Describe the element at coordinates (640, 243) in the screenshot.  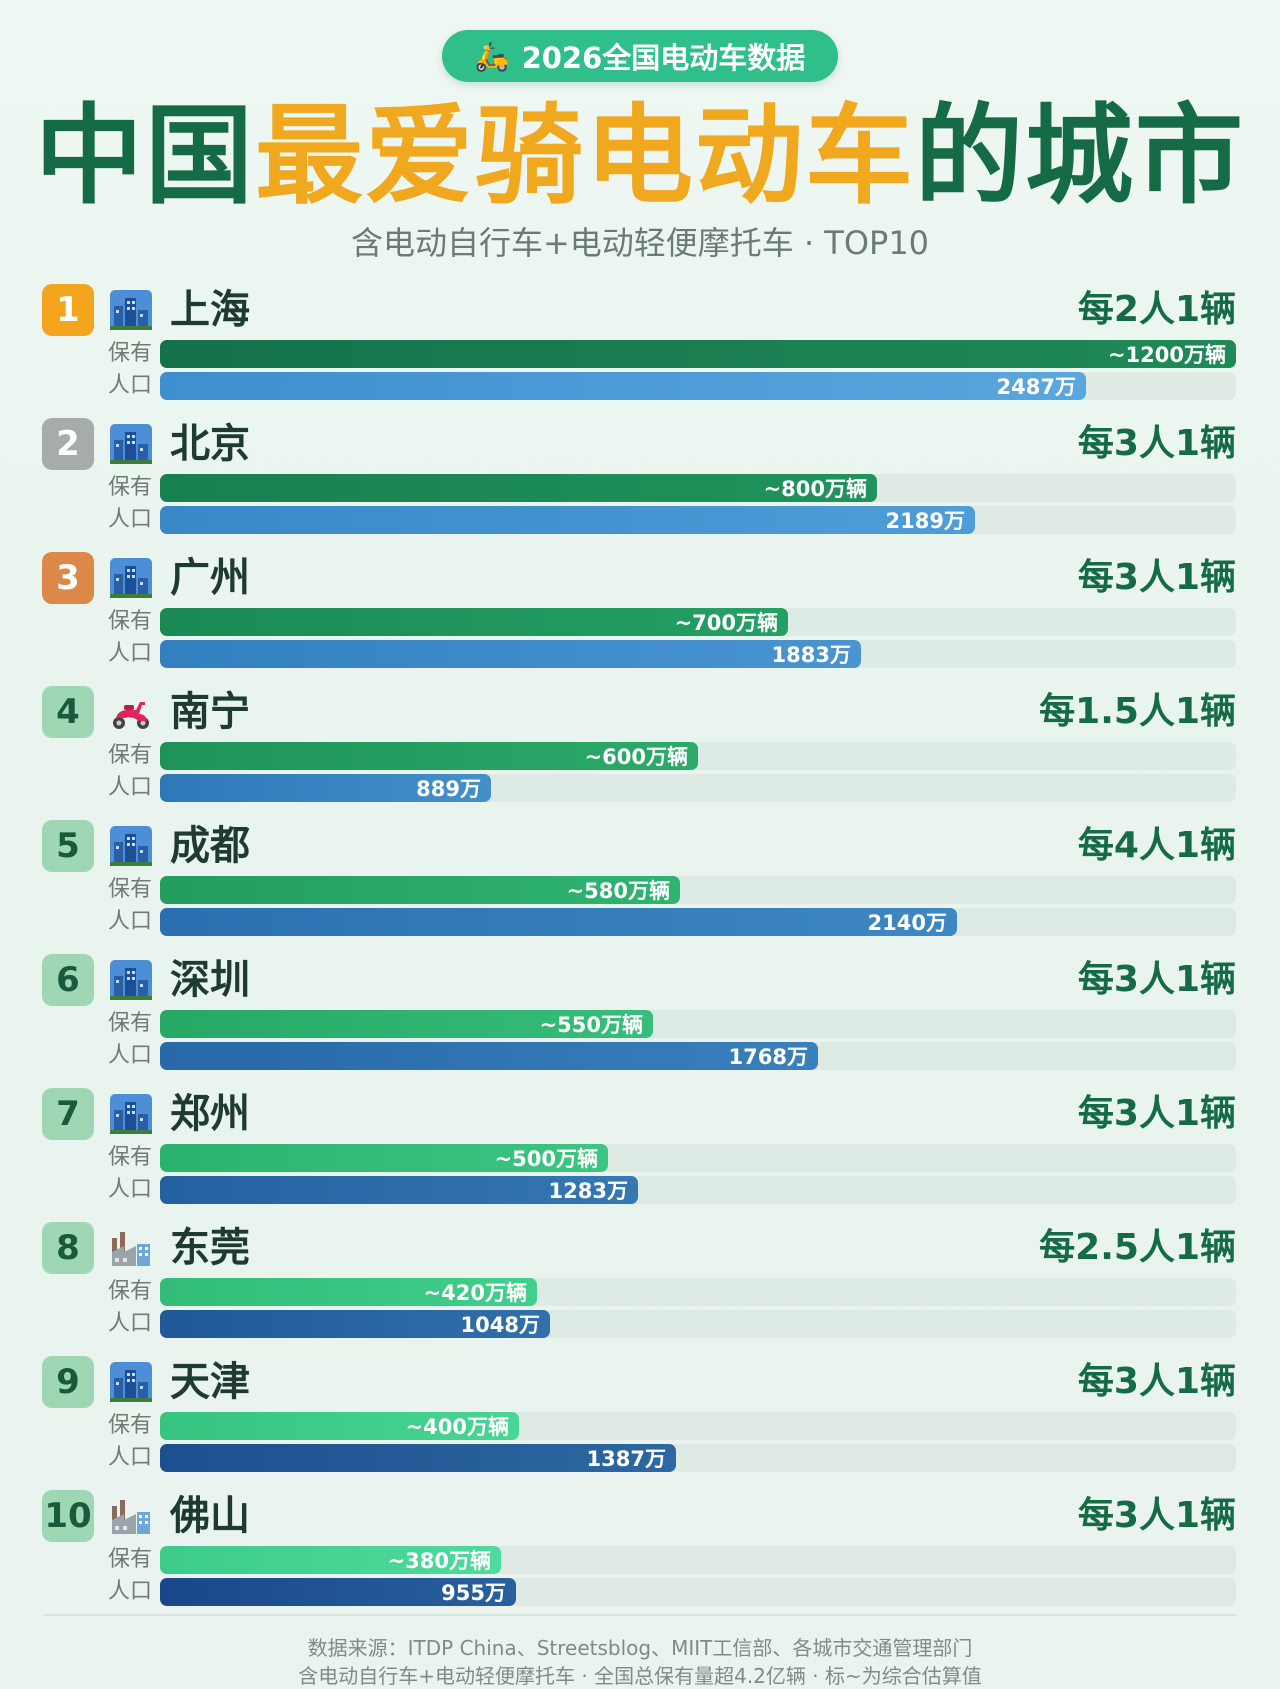
I see `page-subtitle: 含电动自行车+电动轻便摩托车 · TOP10` at that location.